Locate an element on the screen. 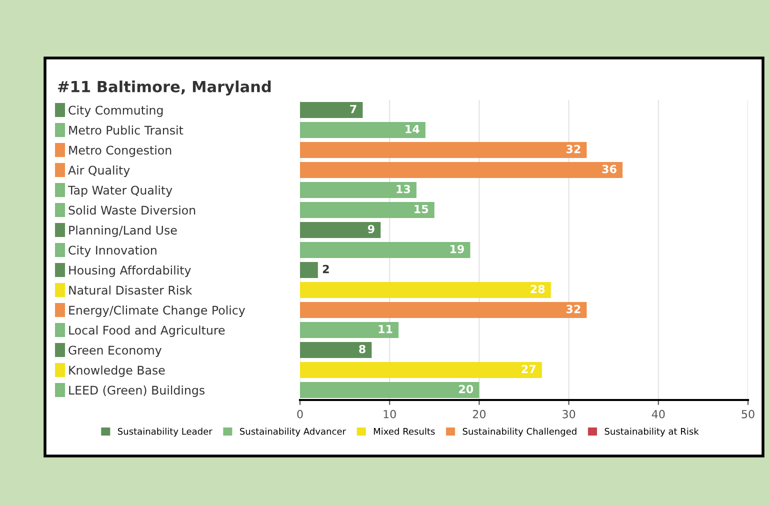  x-tick-label: 10 is located at coordinates (390, 414).